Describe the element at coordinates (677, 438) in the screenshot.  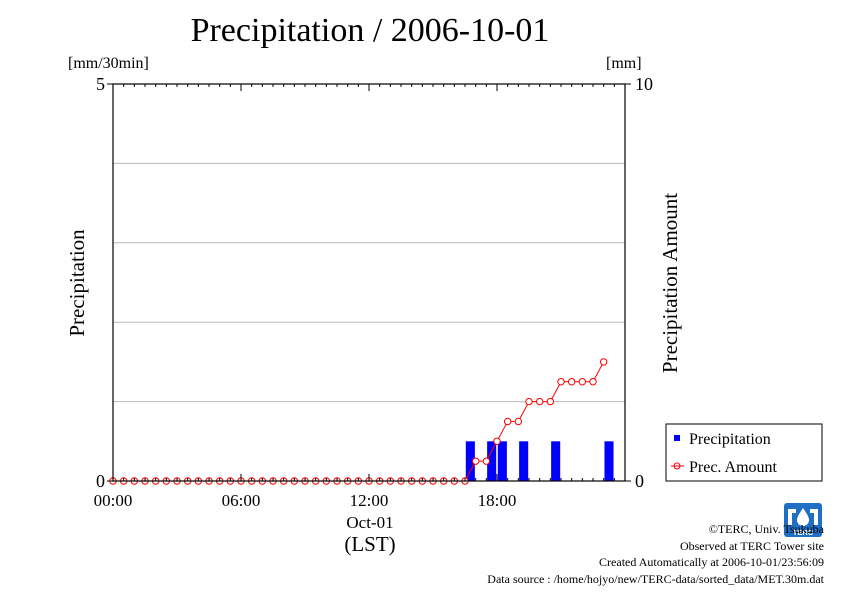
I see `legend-bar-swatch` at that location.